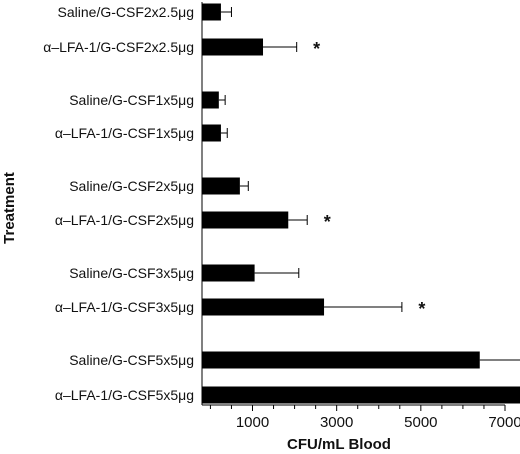 The image size is (520, 454). What do you see at coordinates (131, 100) in the screenshot?
I see `category-label: Saline/G-CSF1x5μg` at bounding box center [131, 100].